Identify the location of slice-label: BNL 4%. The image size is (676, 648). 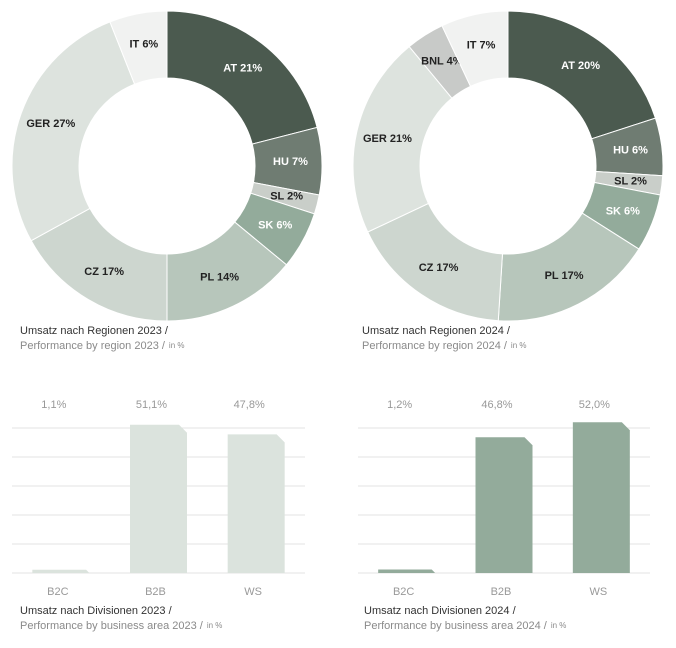
(442, 62).